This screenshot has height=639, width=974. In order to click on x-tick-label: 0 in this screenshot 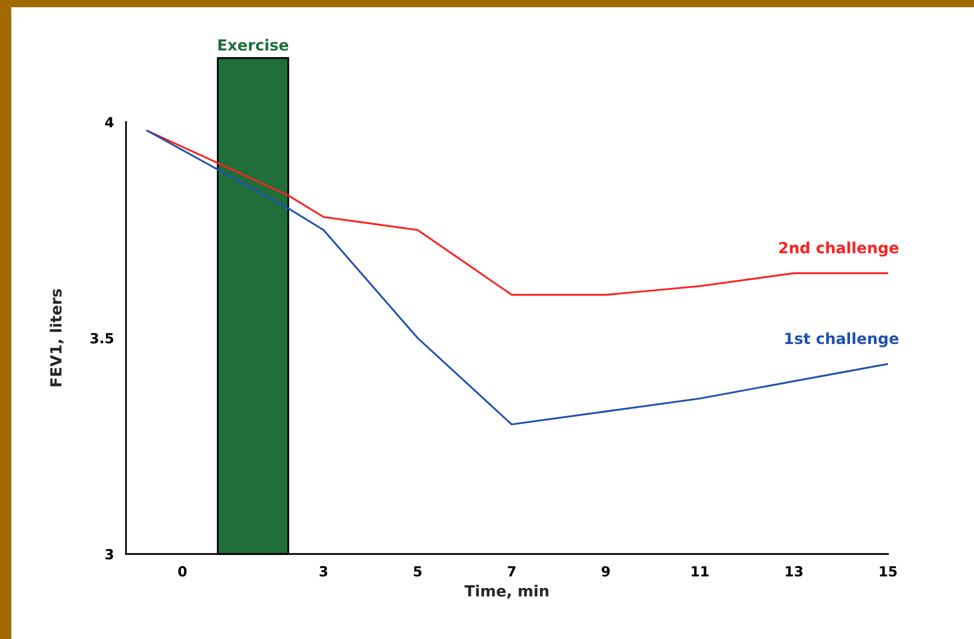, I will do `click(182, 571)`.